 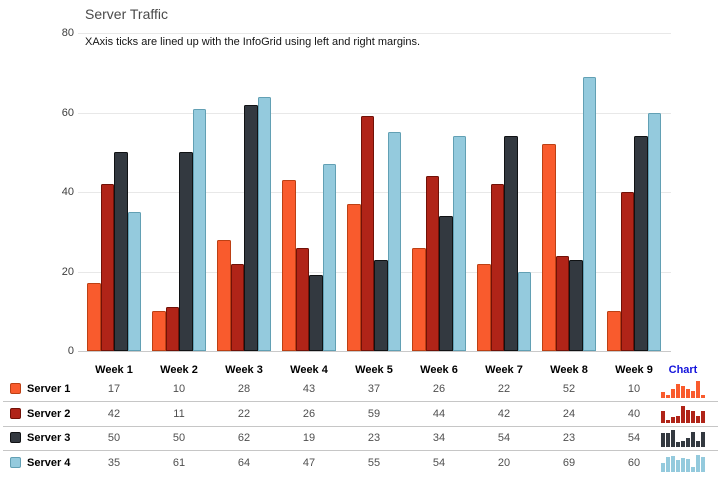 I want to click on table-header-week-1: Week 1, so click(x=114, y=370).